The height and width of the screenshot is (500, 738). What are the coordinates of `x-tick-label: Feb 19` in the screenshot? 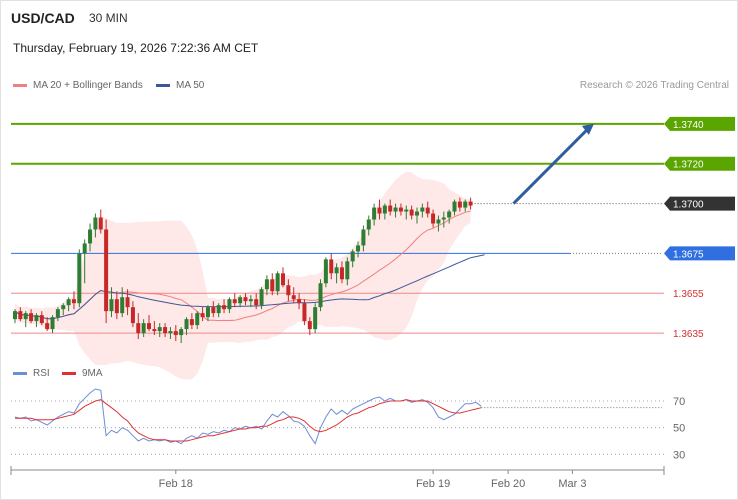 It's located at (433, 484).